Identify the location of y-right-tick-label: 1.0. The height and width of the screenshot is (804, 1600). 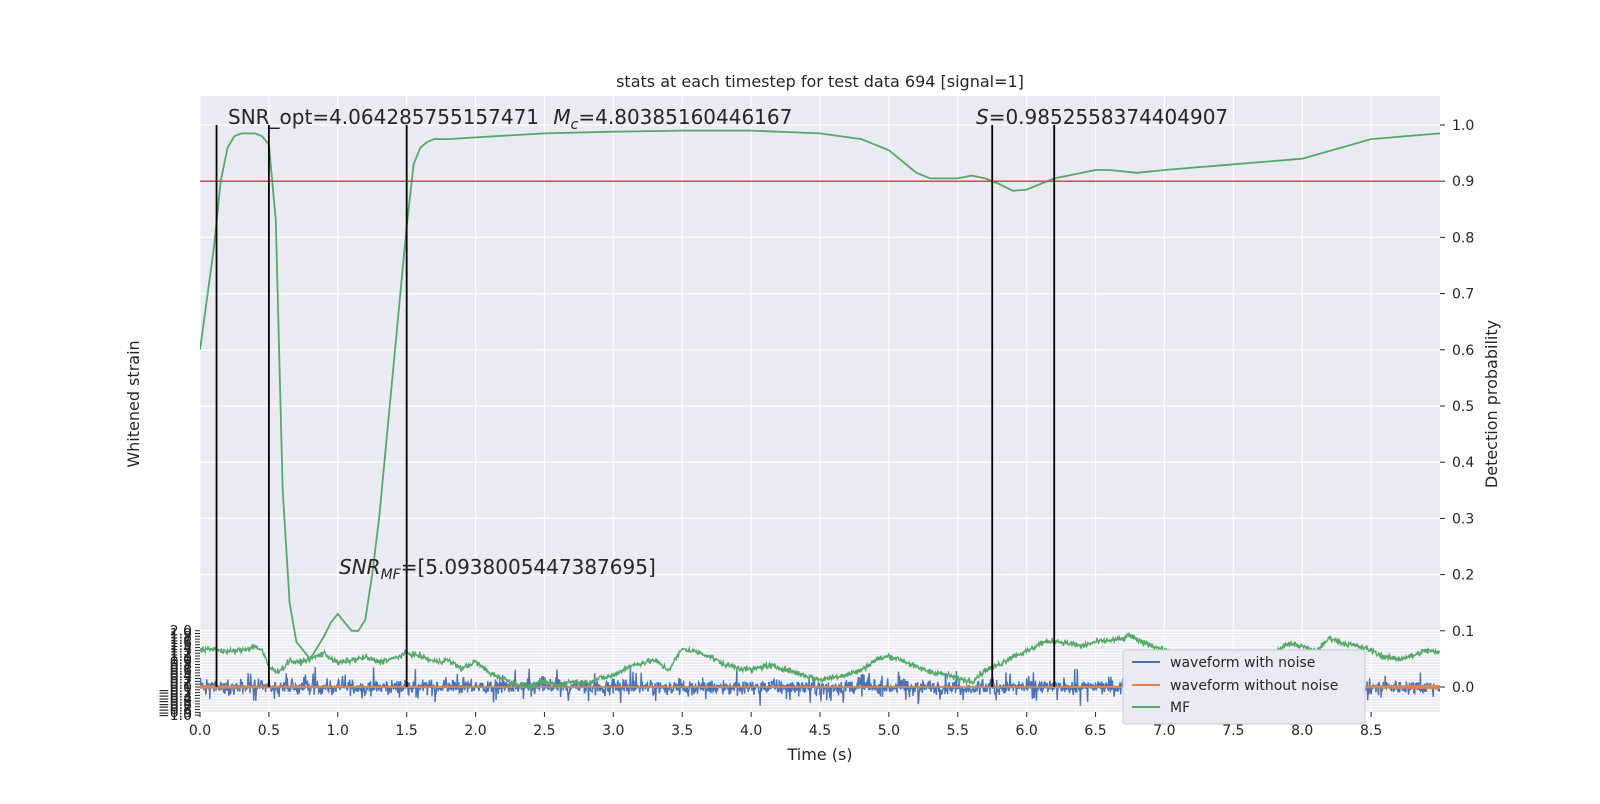
(1463, 126).